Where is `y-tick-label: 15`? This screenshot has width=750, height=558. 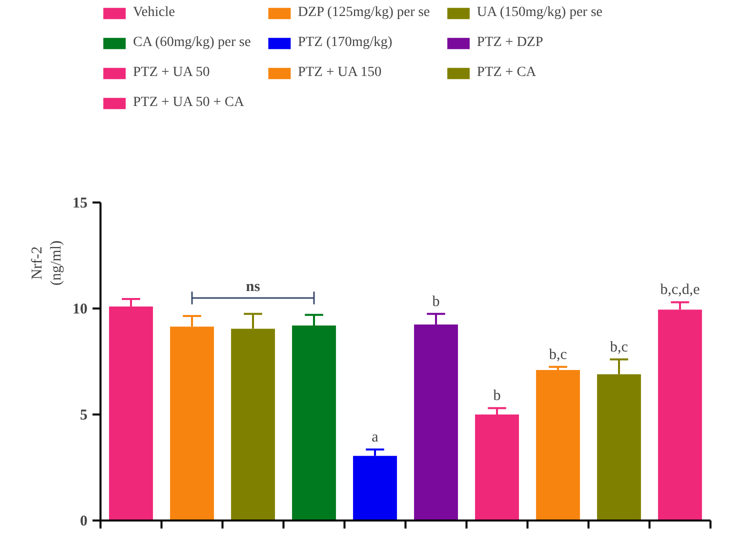
y-tick-label: 15 is located at coordinates (80, 204).